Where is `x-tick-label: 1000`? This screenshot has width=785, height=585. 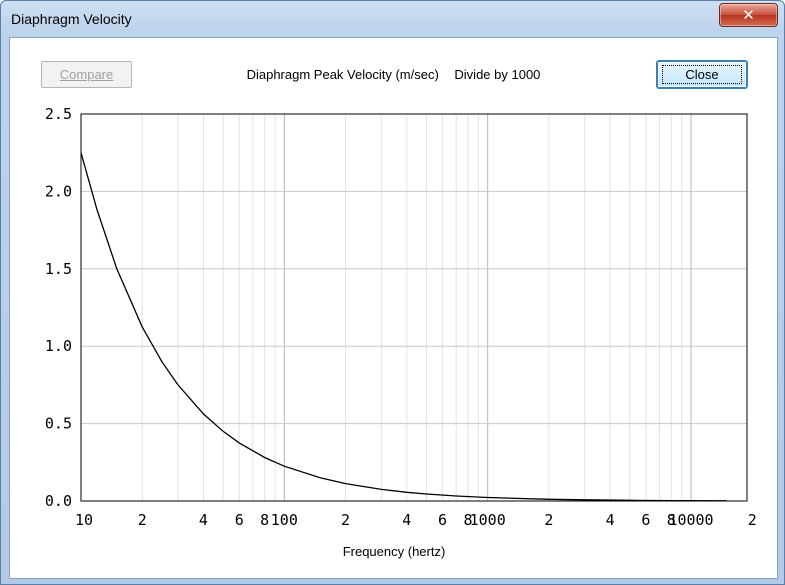
x-tick-label: 1000 is located at coordinates (488, 520).